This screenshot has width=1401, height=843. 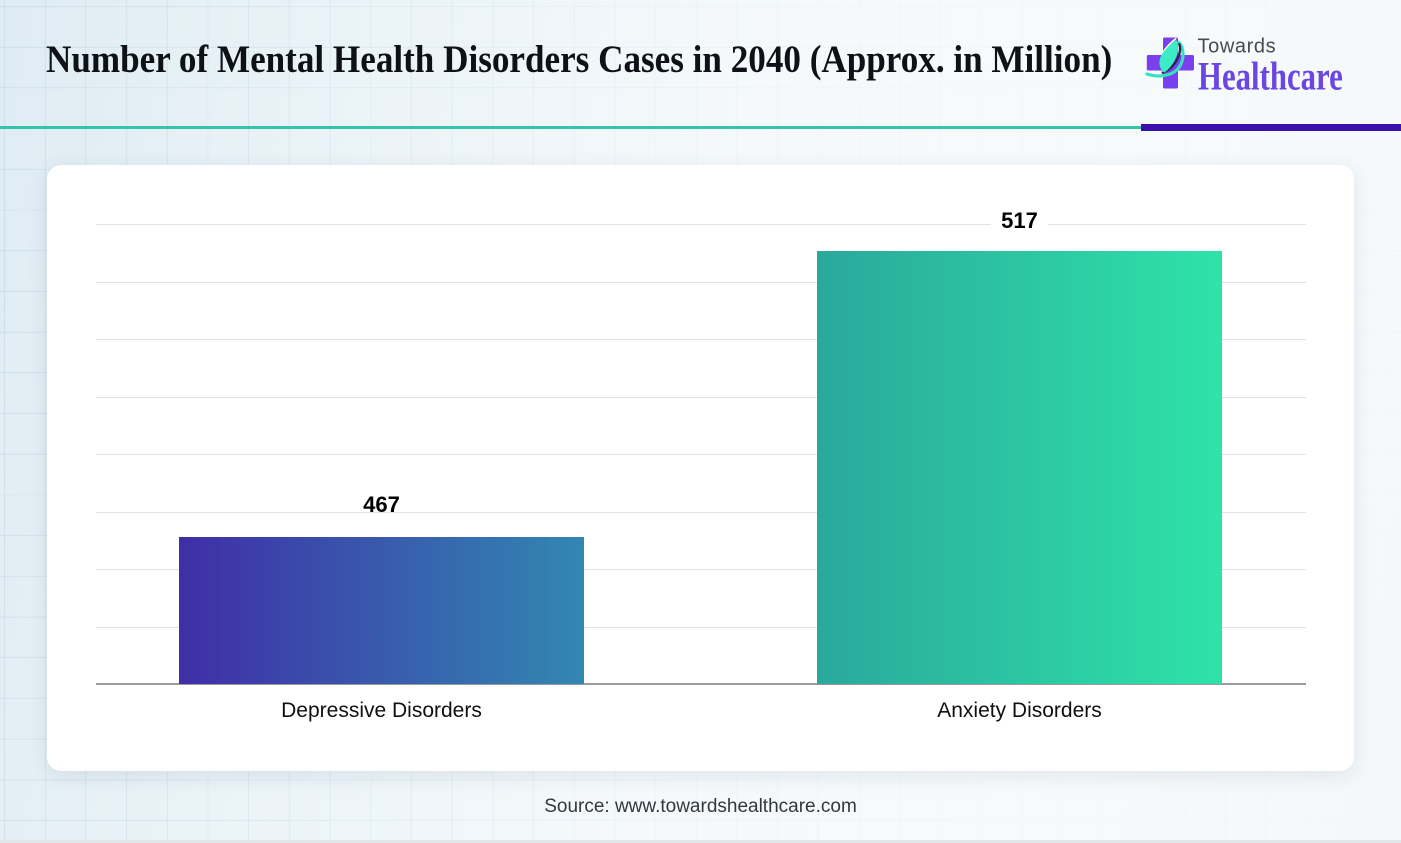 I want to click on svg-text: Healthcare, so click(x=1270, y=74).